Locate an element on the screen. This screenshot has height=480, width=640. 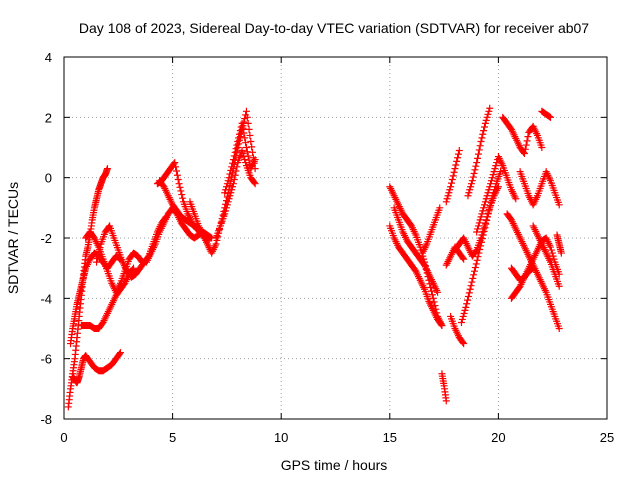
series-s3 is located at coordinates (96, 368).